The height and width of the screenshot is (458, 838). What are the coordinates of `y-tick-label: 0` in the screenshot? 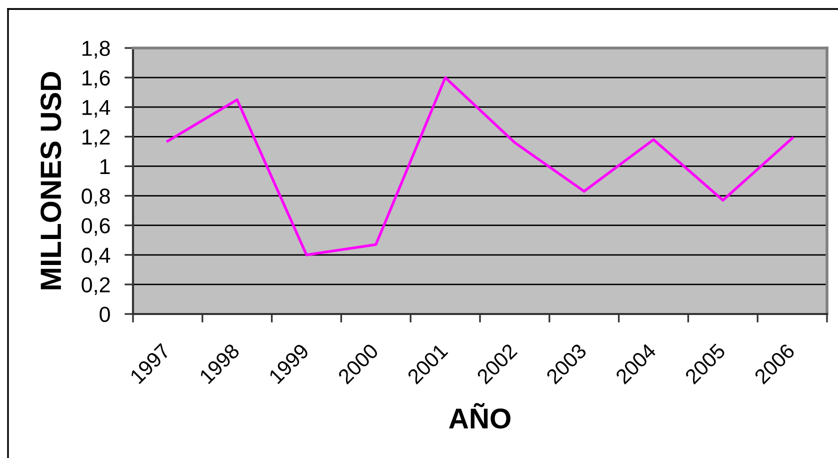 It's located at (105, 314).